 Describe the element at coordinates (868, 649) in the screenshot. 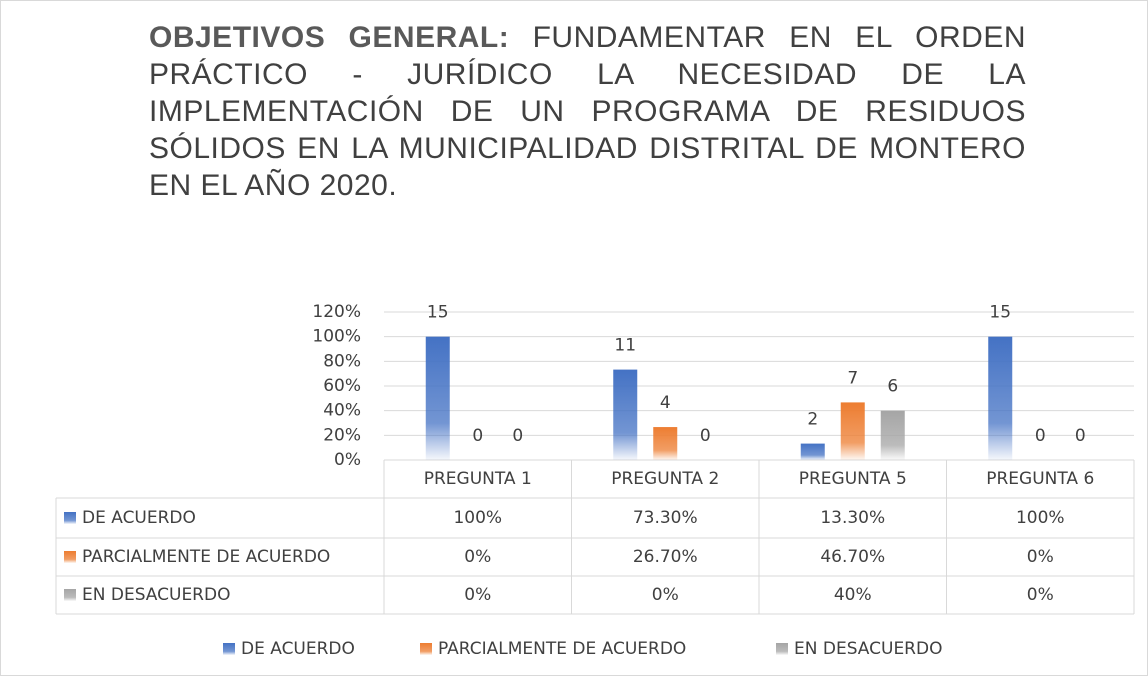

I see `legend-label: EN DESACUERDO` at that location.